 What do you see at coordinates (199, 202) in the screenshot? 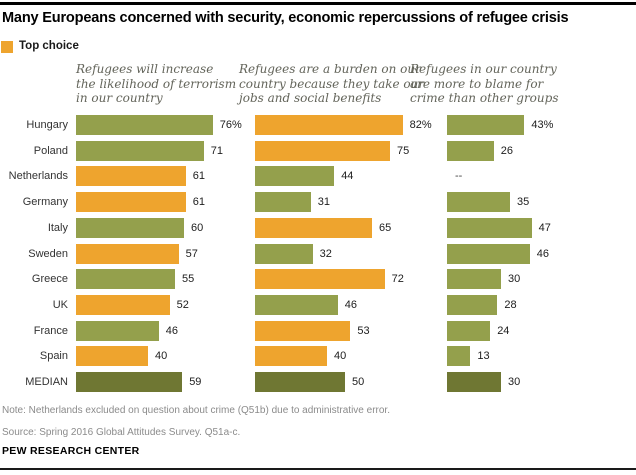
I see `value-label-germany-panel1: 61` at bounding box center [199, 202].